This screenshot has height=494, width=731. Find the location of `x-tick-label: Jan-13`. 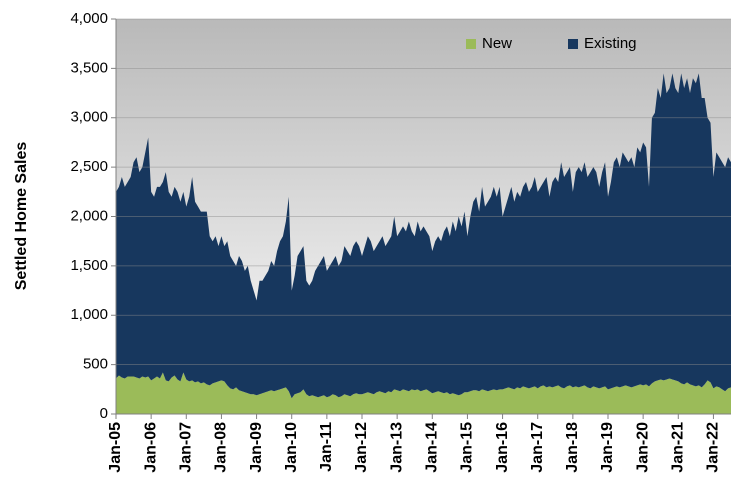

x-tick-label: Jan-13 is located at coordinates (396, 447).